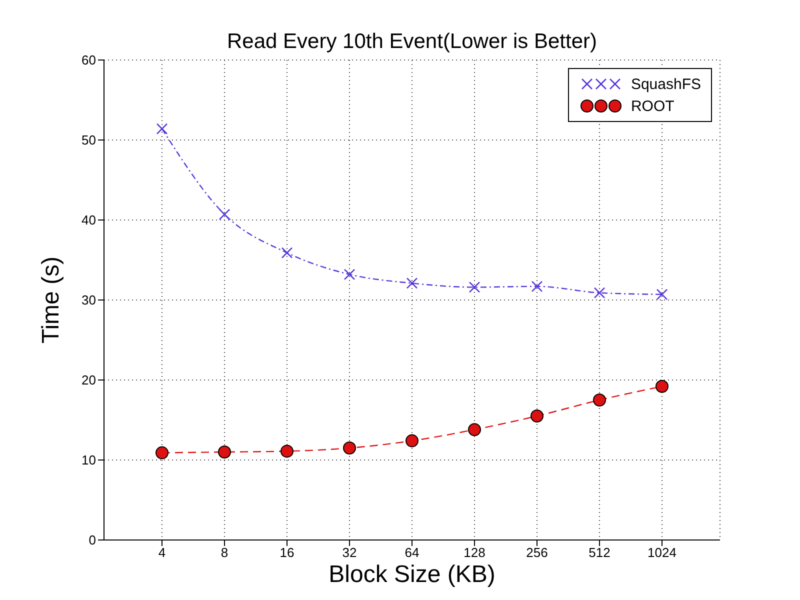 This screenshot has width=800, height=600. Describe the element at coordinates (92, 540) in the screenshot. I see `y-tick-label: 0` at that location.